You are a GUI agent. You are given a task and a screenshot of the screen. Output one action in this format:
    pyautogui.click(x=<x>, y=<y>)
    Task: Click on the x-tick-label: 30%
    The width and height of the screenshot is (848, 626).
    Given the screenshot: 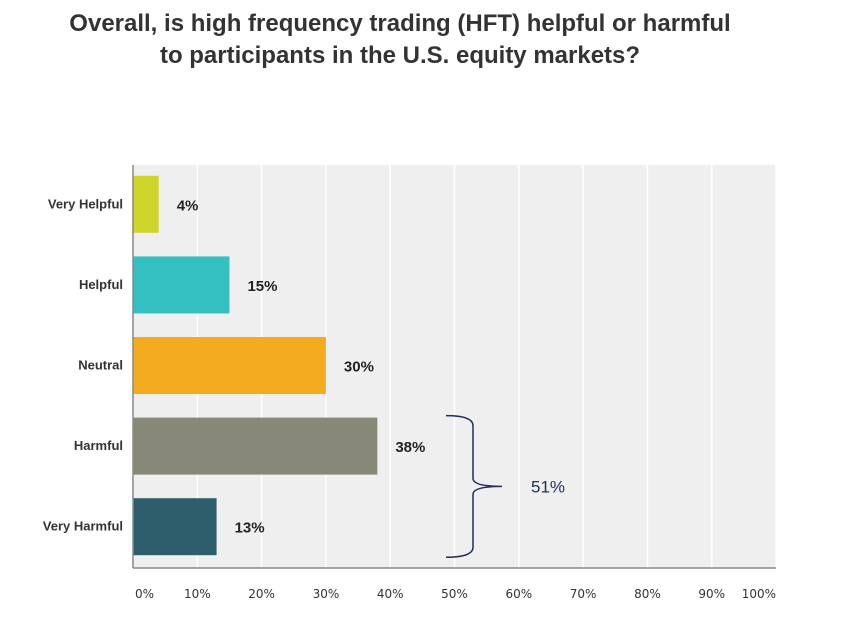 What is the action you would take?
    pyautogui.click(x=326, y=594)
    